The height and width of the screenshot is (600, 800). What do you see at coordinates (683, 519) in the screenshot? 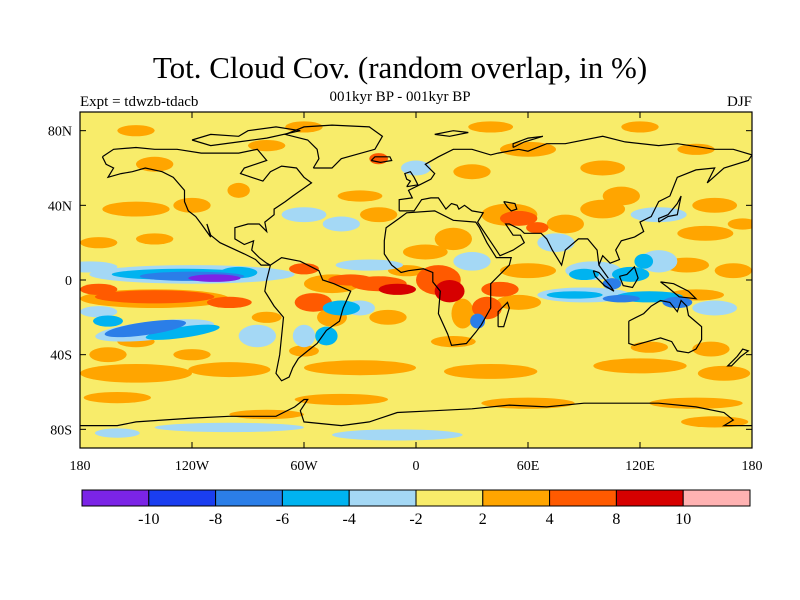
I see `colorbar-label: 10` at bounding box center [683, 519].